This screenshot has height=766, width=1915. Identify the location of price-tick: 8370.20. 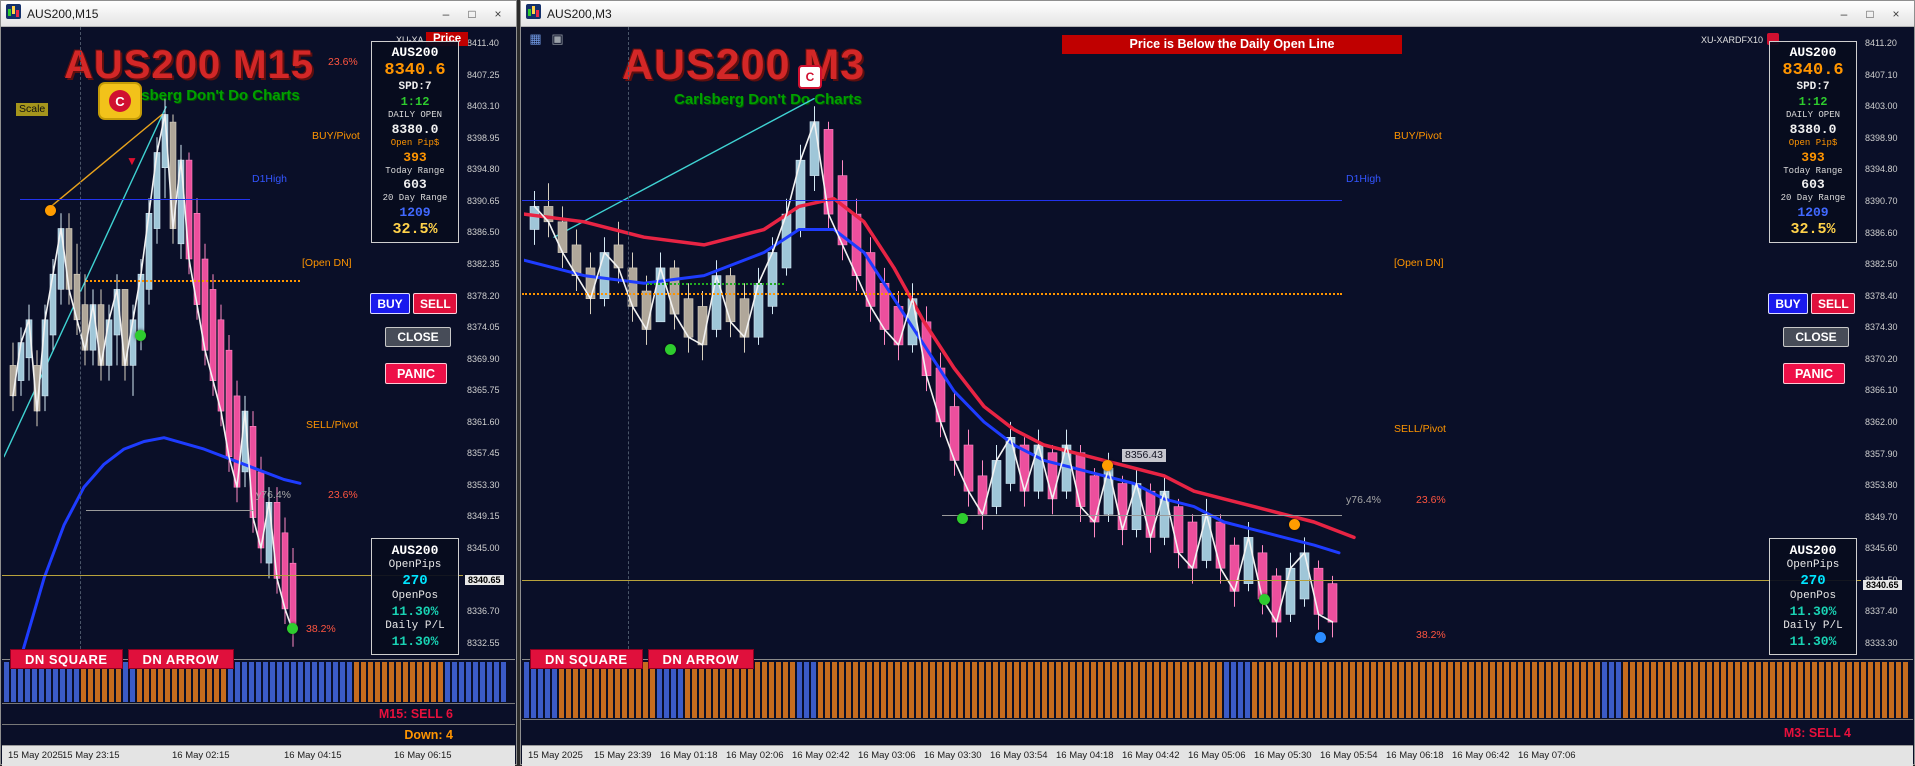
(1881, 358).